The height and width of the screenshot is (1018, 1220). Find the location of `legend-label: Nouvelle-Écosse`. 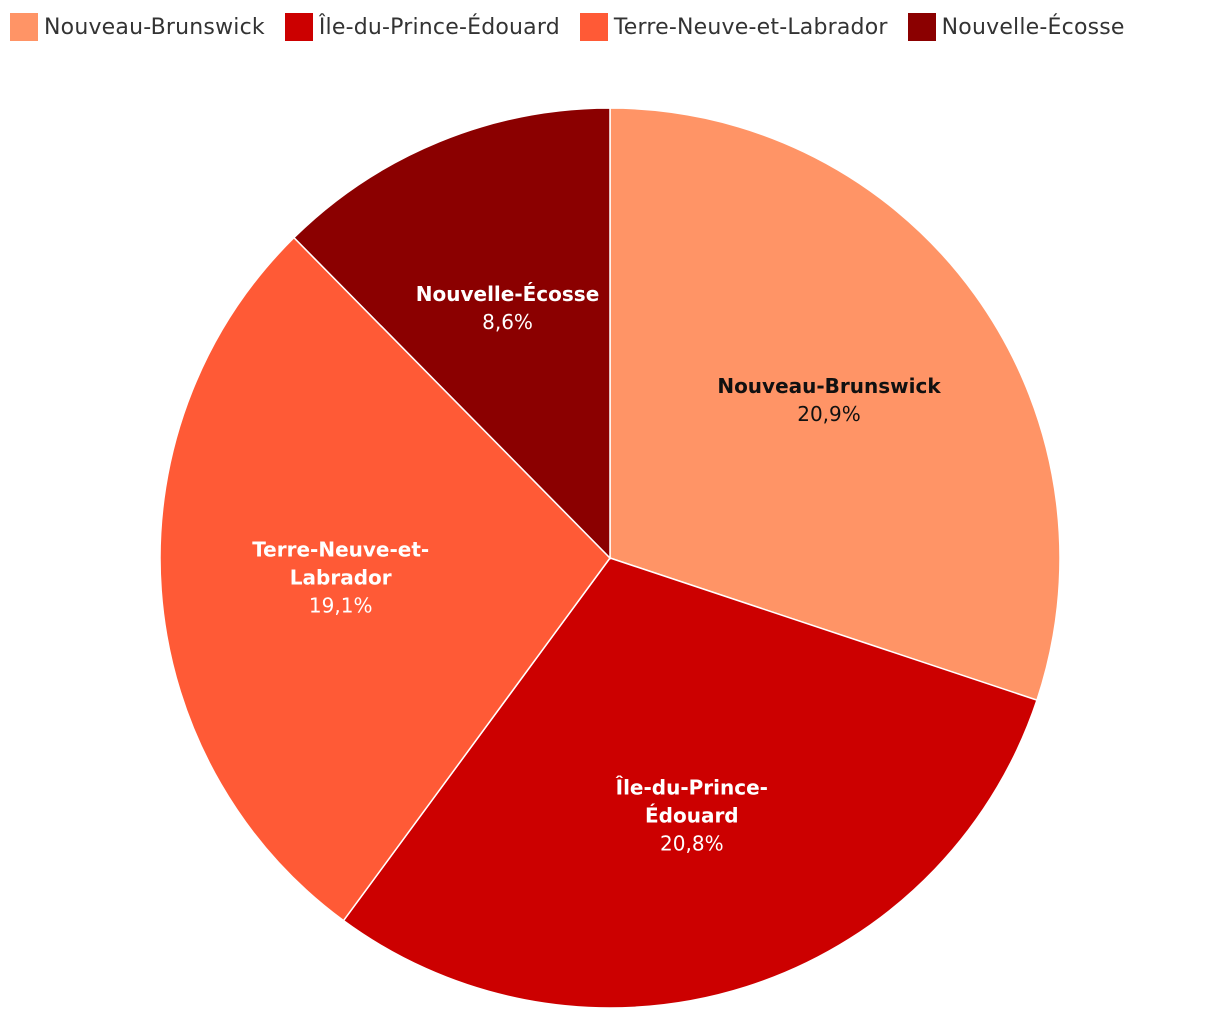

legend-label: Nouvelle-Écosse is located at coordinates (1033, 27).